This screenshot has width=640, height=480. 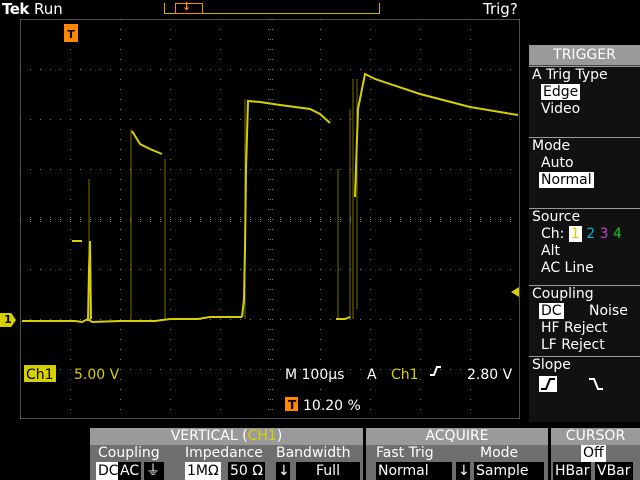 I want to click on coupling-ac: AC, so click(x=130, y=471).